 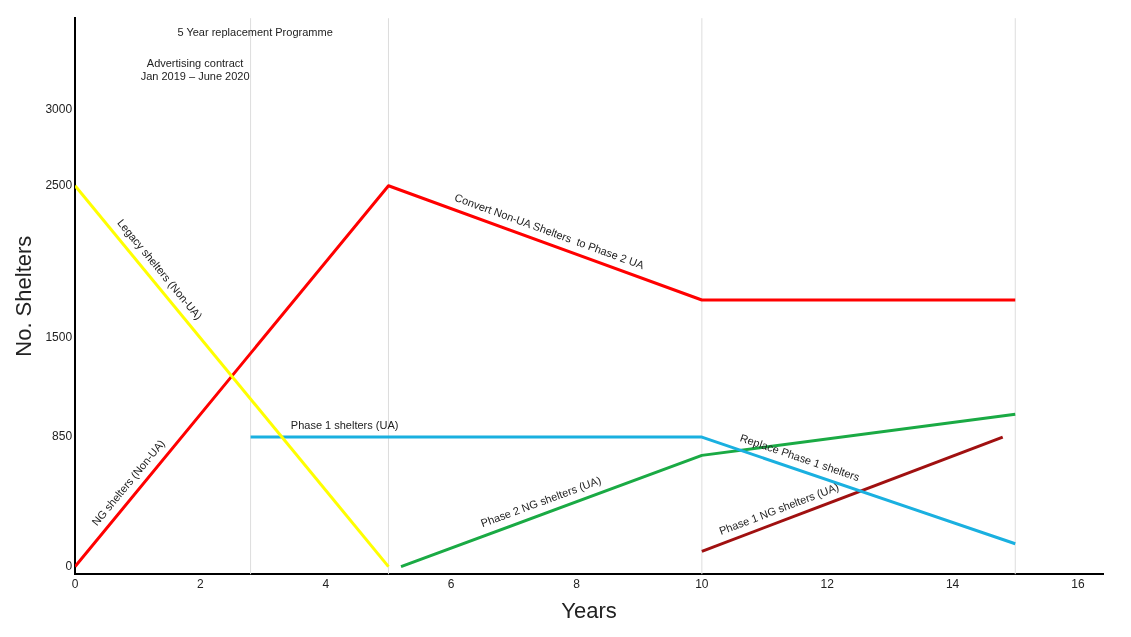 What do you see at coordinates (952, 583) in the screenshot?
I see `x-tick-label: 14` at bounding box center [952, 583].